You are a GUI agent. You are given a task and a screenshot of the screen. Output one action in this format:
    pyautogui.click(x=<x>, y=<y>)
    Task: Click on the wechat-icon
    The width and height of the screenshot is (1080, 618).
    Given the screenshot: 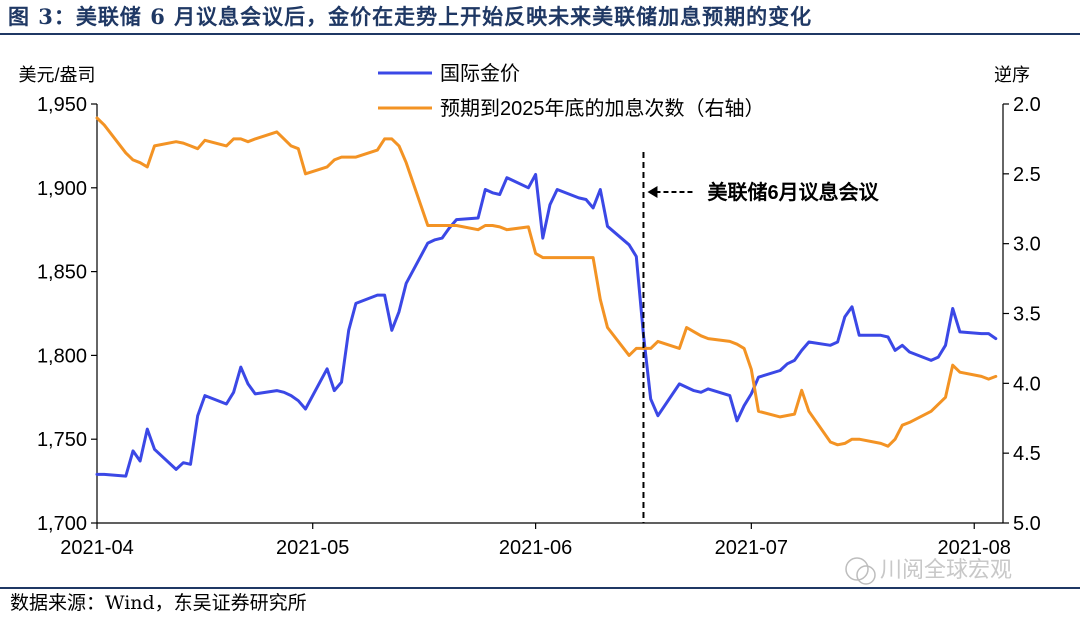 What is the action you would take?
    pyautogui.click(x=857, y=569)
    